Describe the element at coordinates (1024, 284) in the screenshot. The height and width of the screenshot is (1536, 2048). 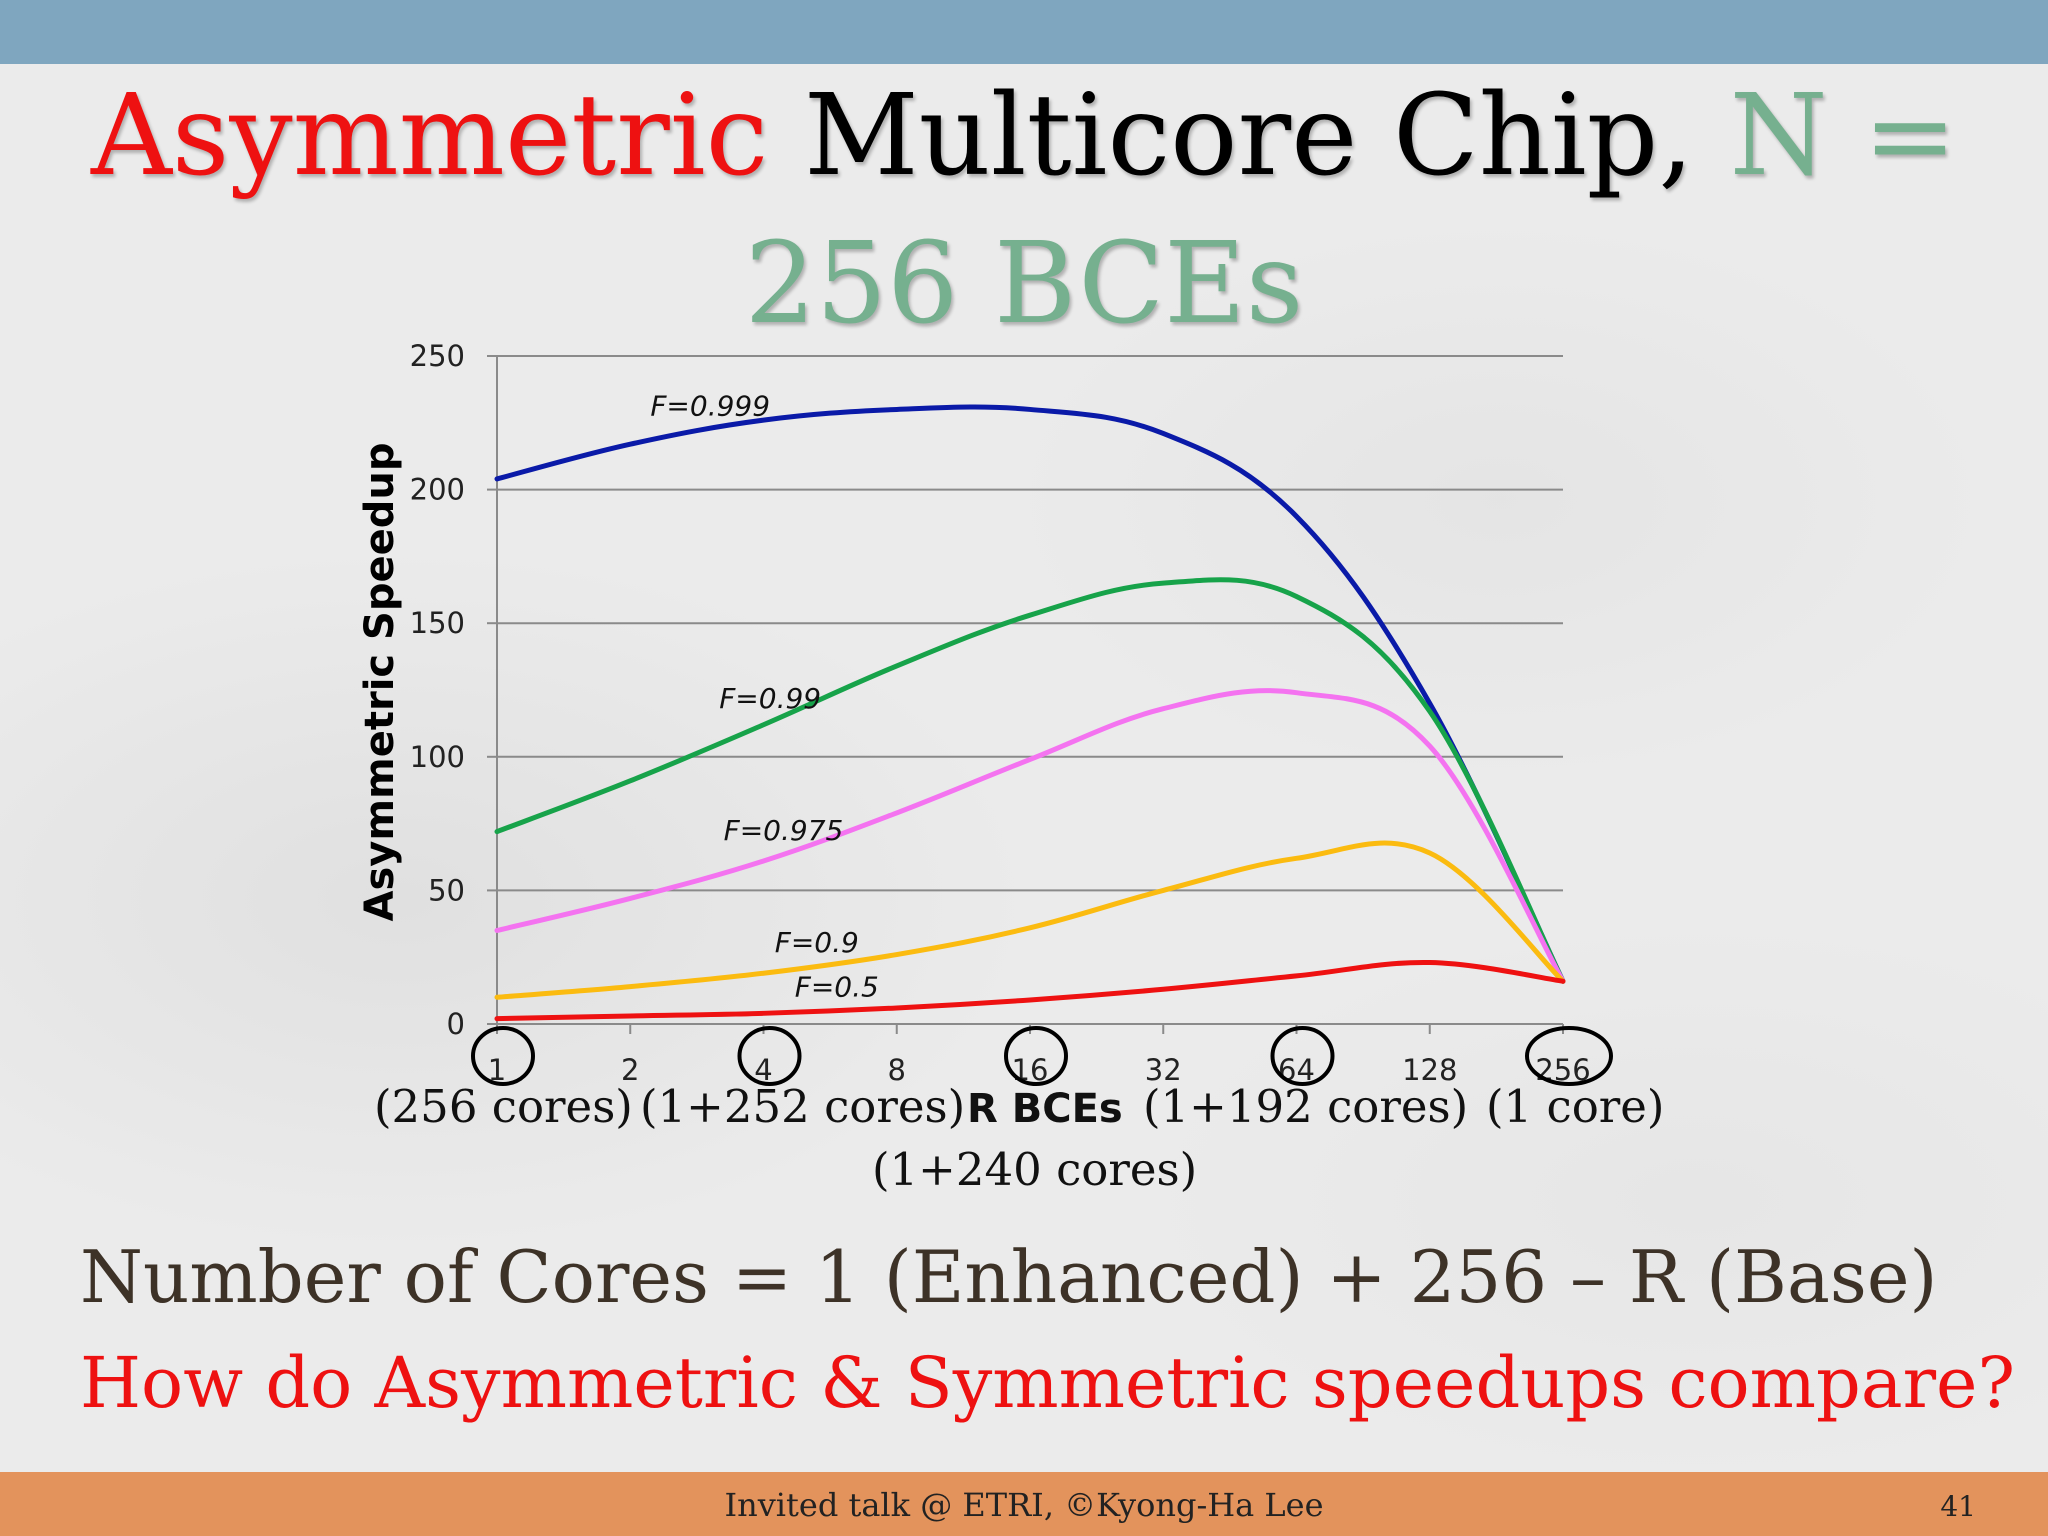
I see `title-256-bces: 256 BCEs` at that location.